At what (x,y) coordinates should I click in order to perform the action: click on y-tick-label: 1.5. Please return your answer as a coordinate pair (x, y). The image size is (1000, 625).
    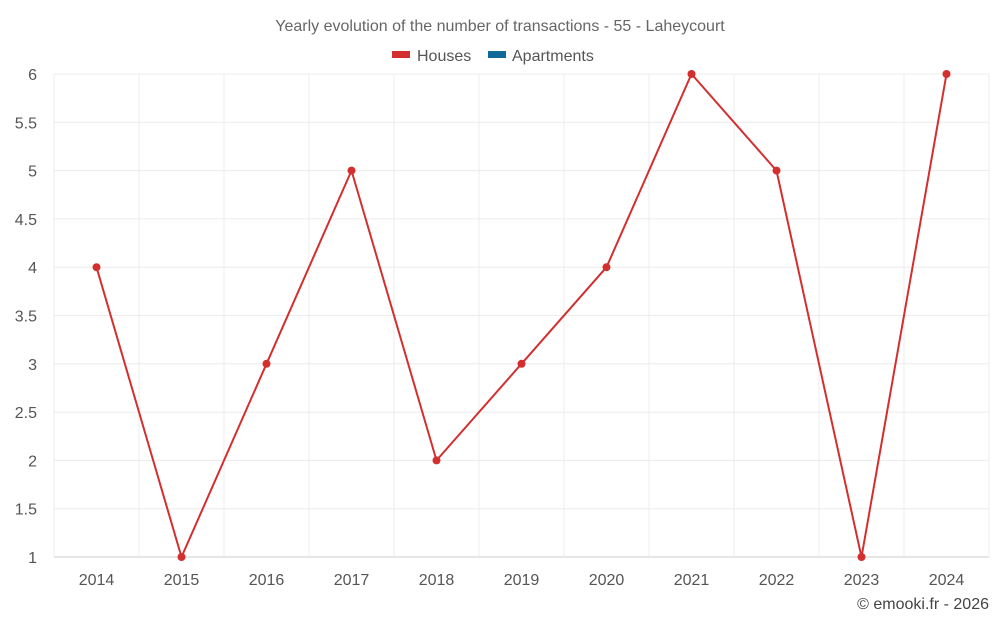
    Looking at the image, I should click on (26, 510).